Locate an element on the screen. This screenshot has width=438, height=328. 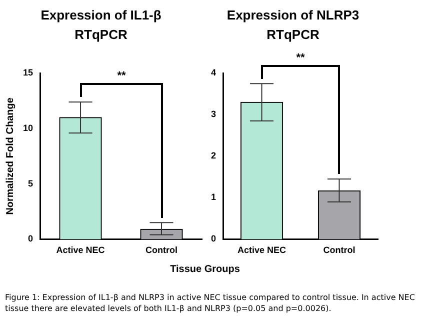
y-tick-label: 2 is located at coordinates (213, 155).